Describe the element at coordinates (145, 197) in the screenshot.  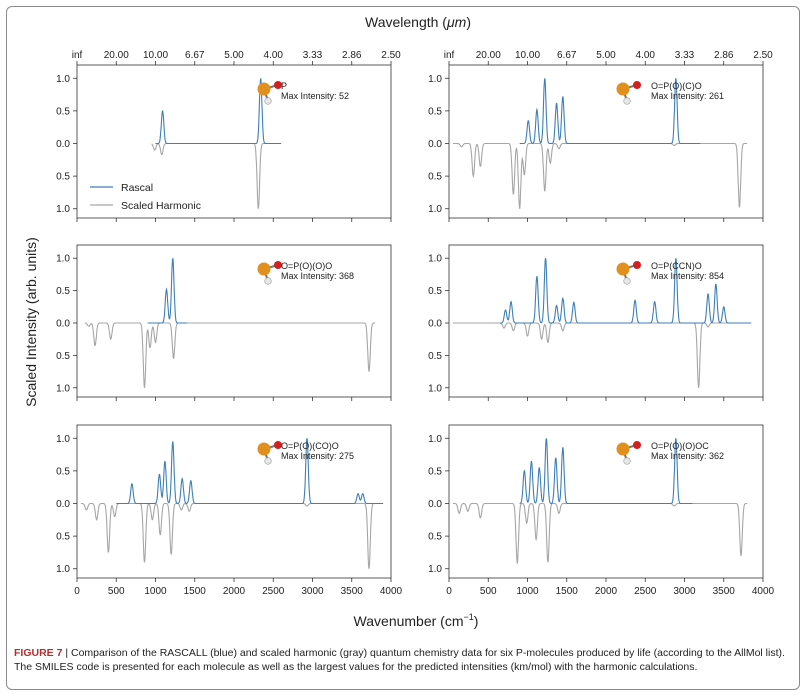
I see `legend: Rascal Scaled Harmonic` at that location.